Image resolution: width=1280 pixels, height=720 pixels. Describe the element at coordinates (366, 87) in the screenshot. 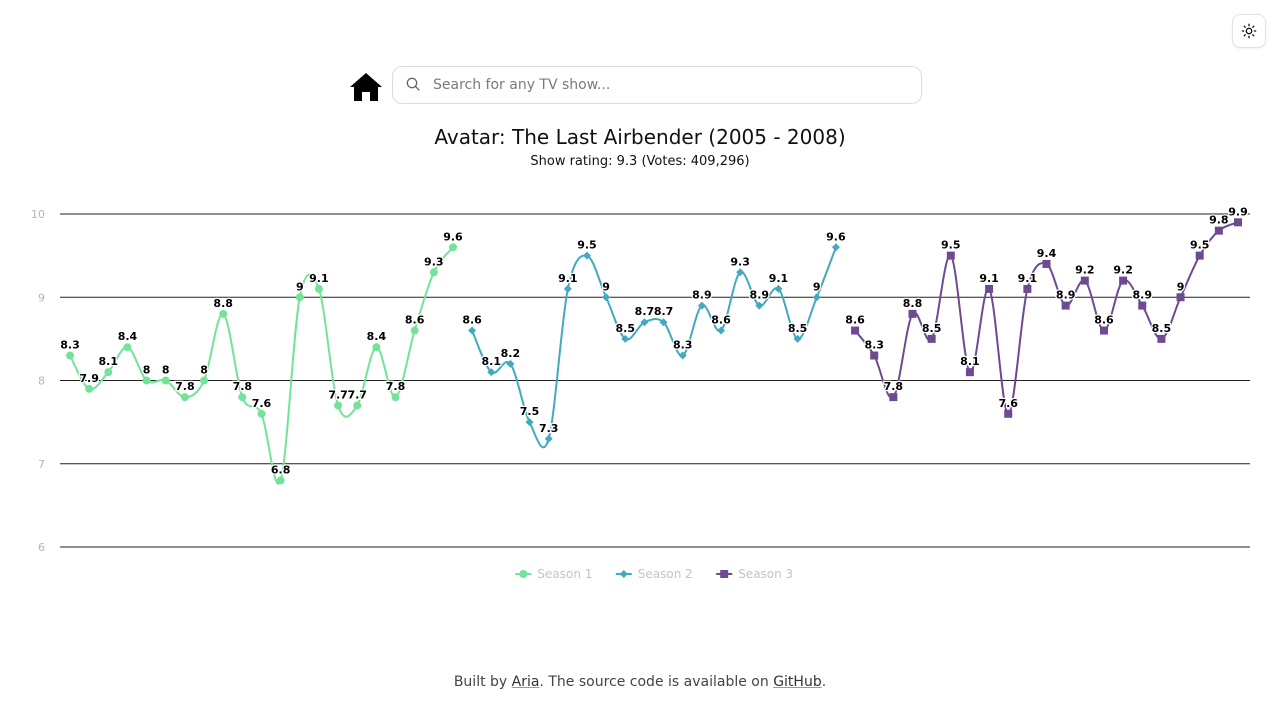

I see `home-button` at that location.